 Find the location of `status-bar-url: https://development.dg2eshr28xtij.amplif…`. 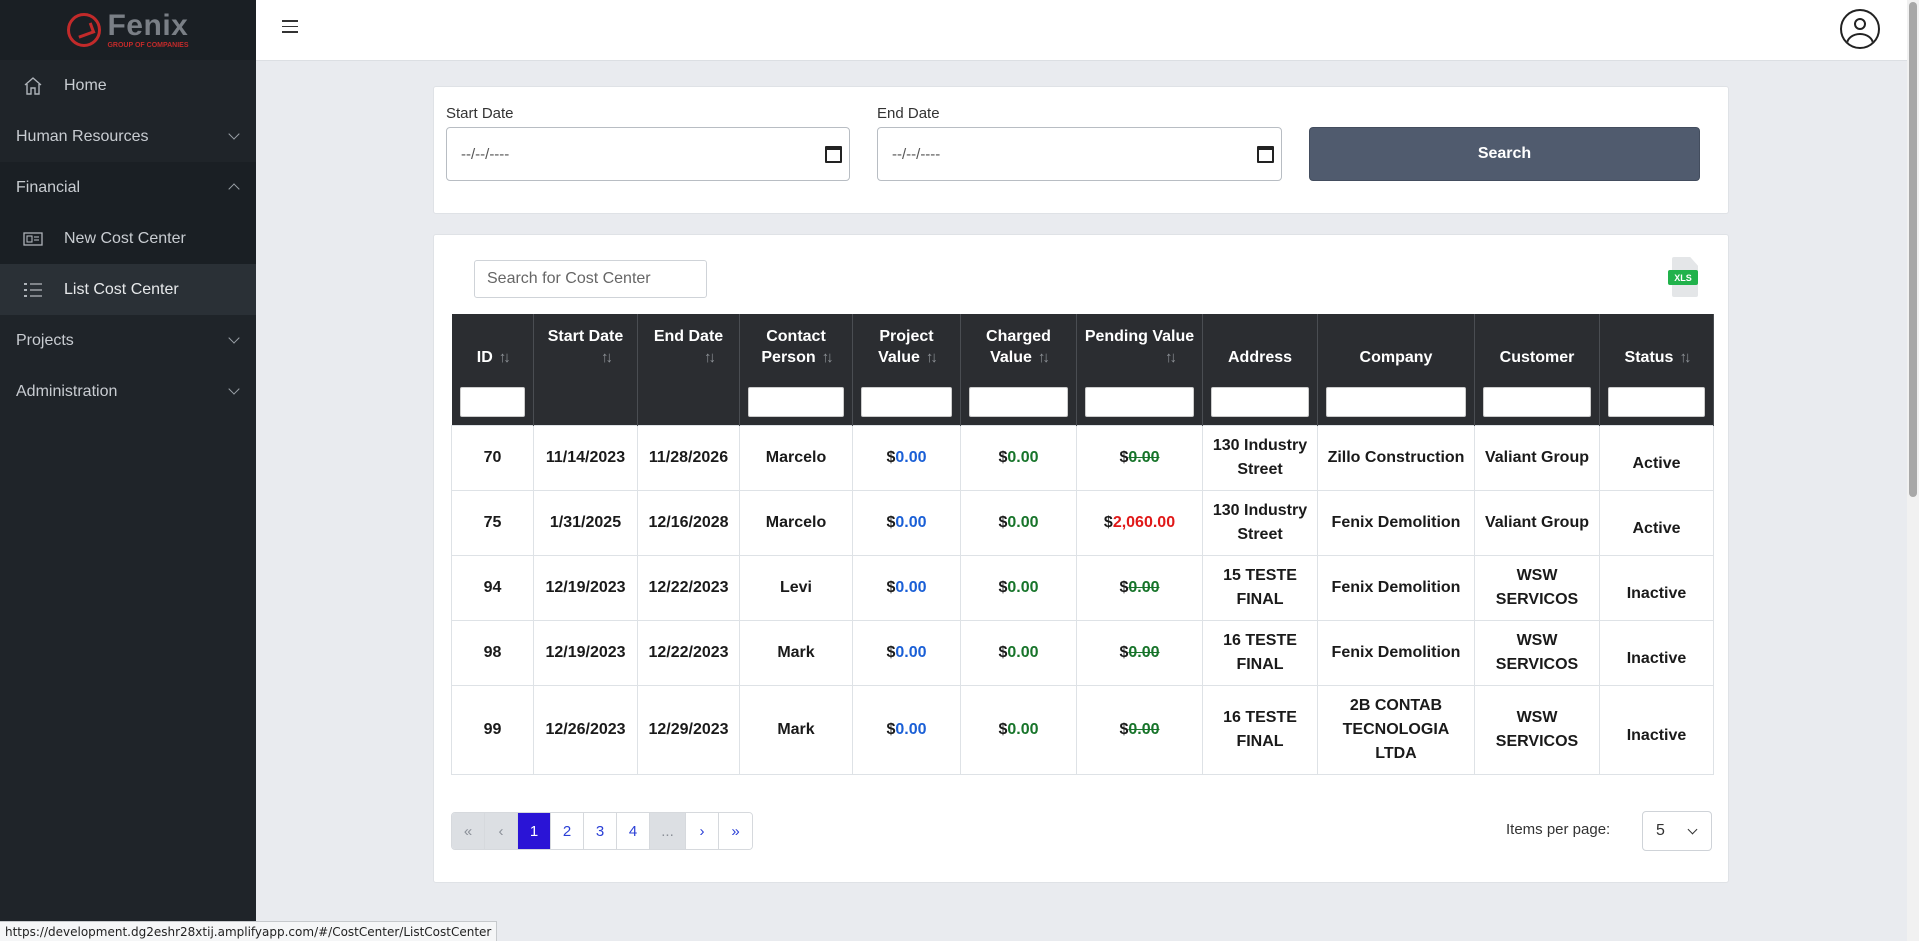

status-bar-url: https://development.dg2eshr28xtij.amplif… is located at coordinates (249, 931).